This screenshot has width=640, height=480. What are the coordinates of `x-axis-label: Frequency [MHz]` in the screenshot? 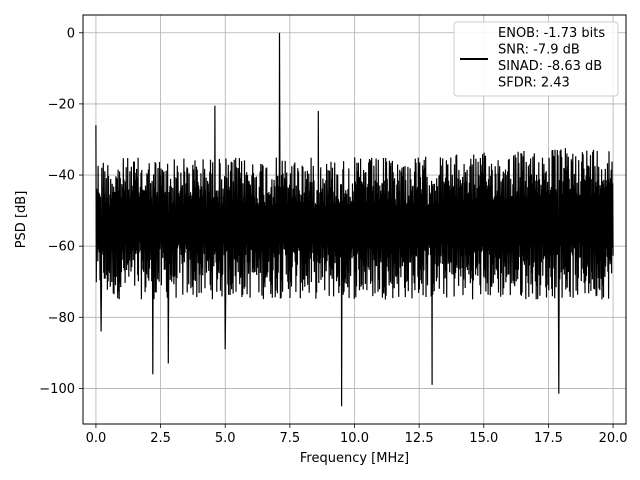 It's located at (354, 458).